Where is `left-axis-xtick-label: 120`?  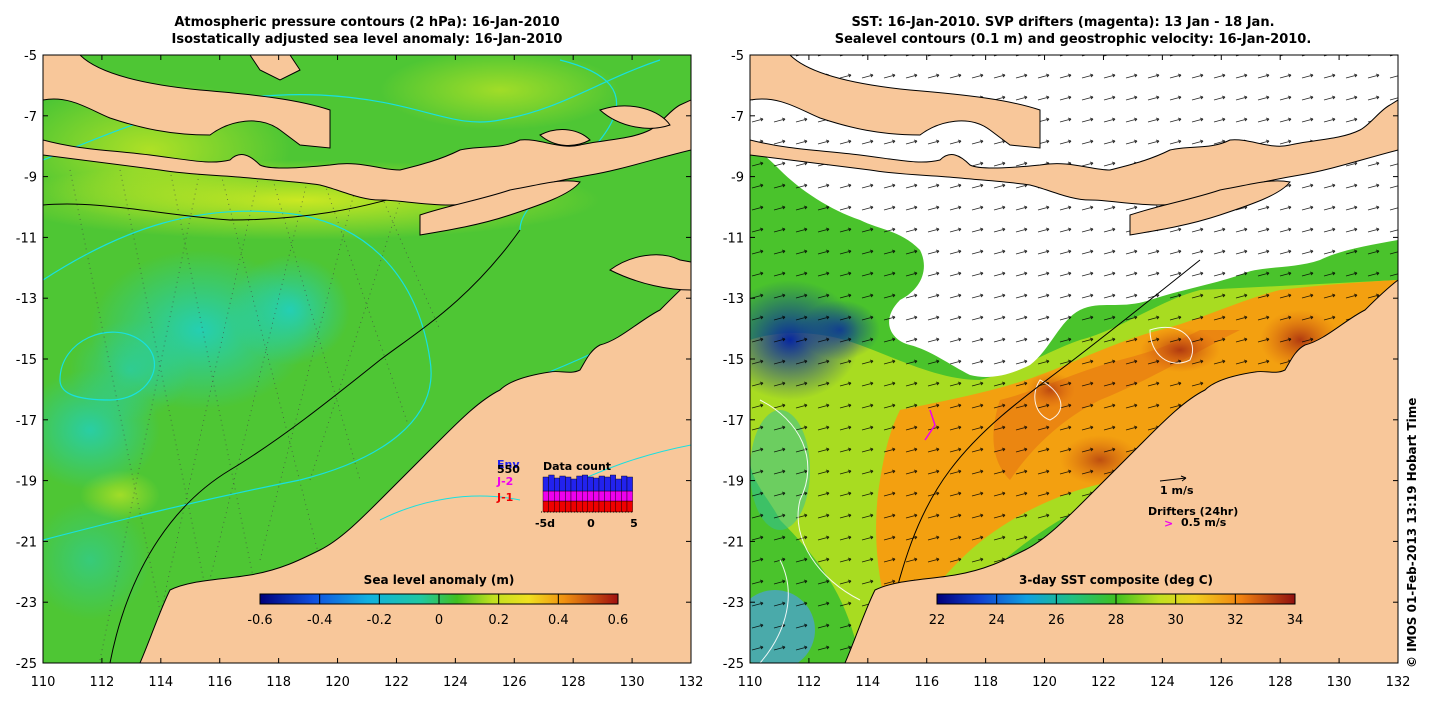 left-axis-xtick-label: 120 is located at coordinates (337, 682).